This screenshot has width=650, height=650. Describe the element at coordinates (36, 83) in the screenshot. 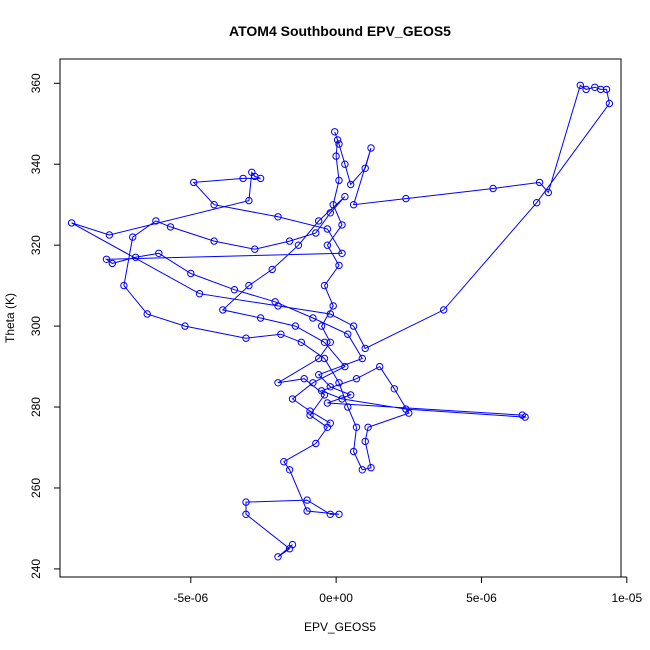

I see `y-tick-label: 360` at that location.